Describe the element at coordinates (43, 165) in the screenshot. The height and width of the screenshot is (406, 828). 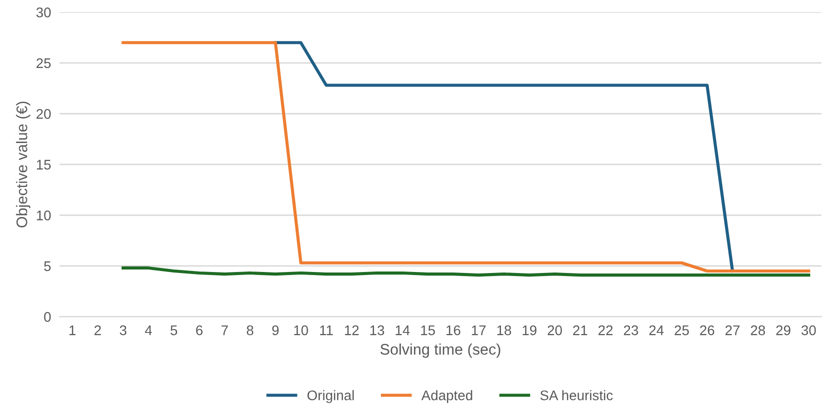
I see `y-tick-label: 15` at that location.